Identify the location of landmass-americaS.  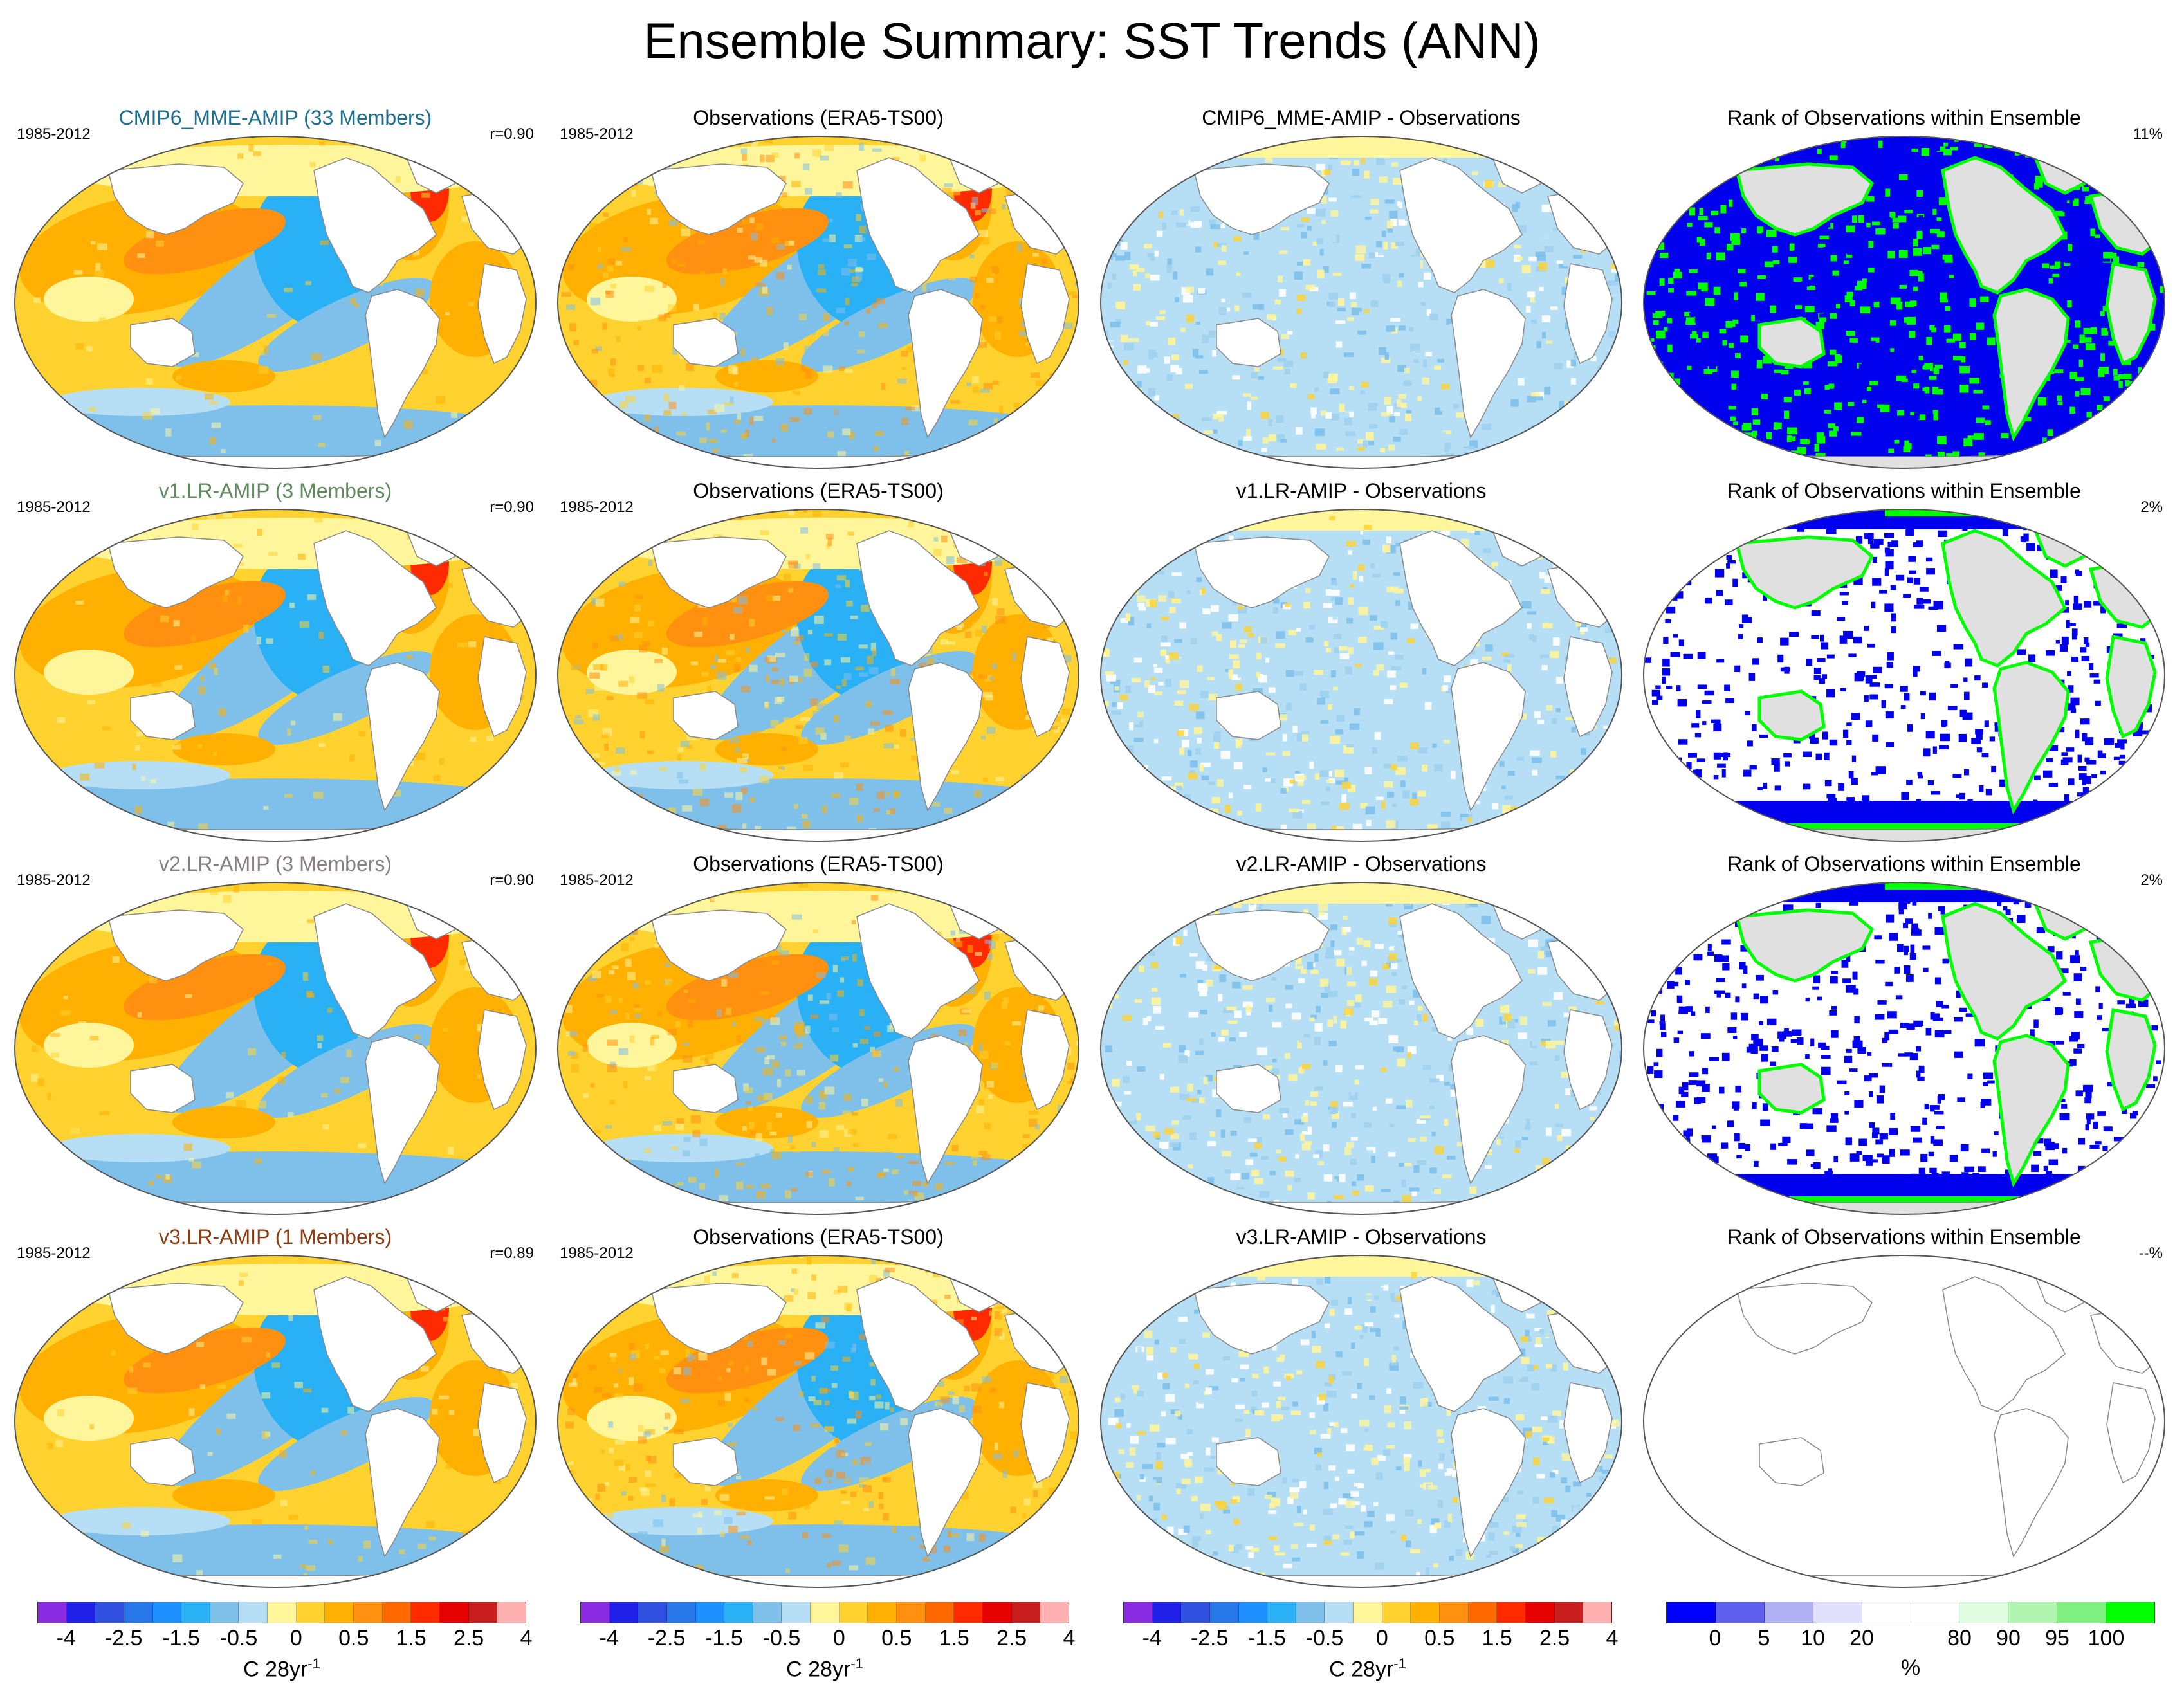
(402, 1110).